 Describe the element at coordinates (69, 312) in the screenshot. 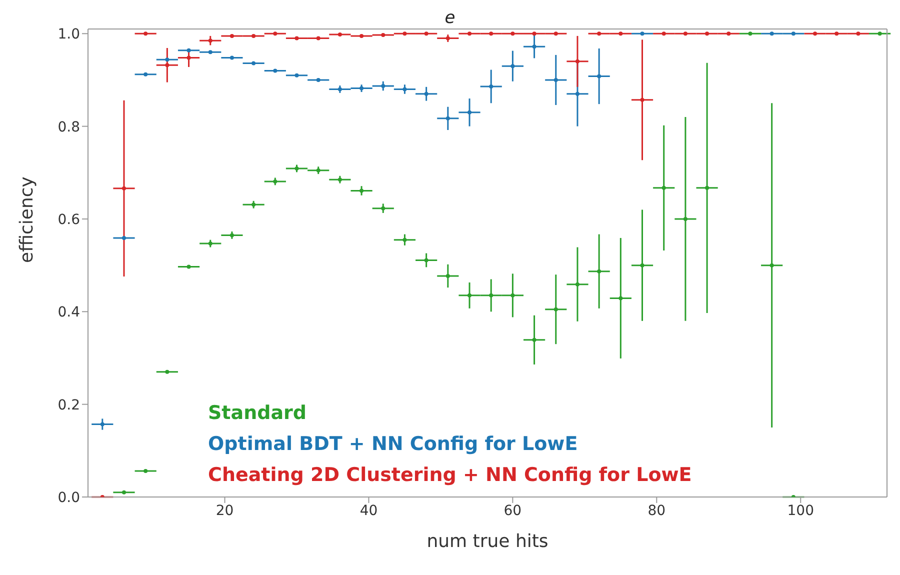

I see `y-tick-label: 0.4` at that location.